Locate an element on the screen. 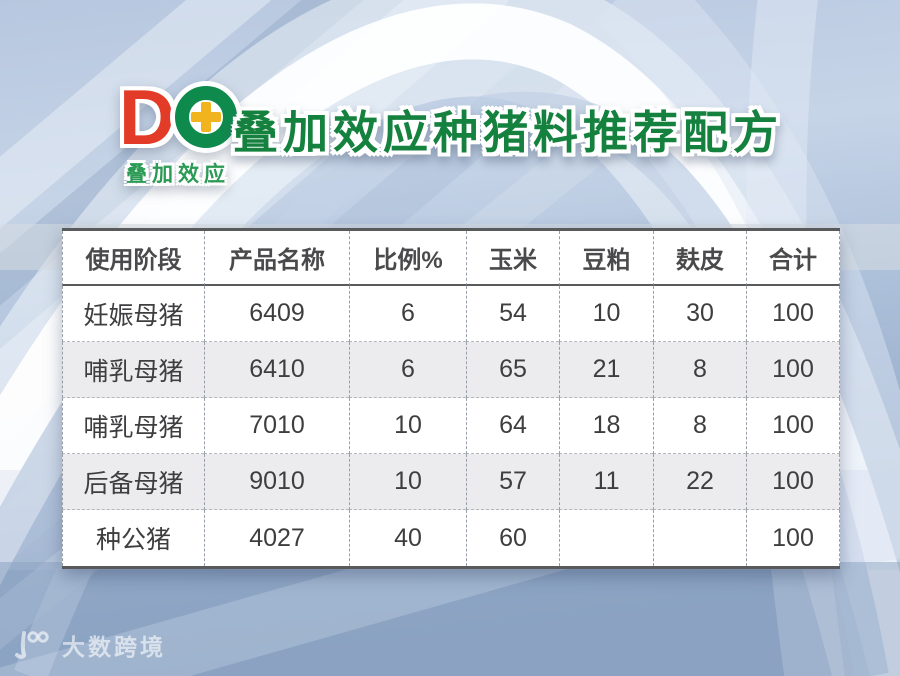  table-cell: 6409 is located at coordinates (276, 314).